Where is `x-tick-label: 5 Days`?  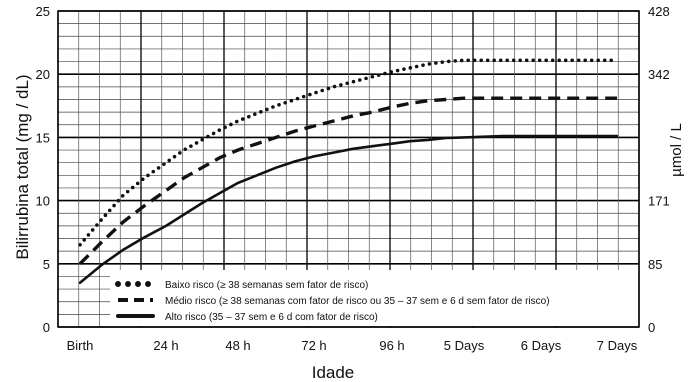
x-tick-label: 5 Days is located at coordinates (464, 345).